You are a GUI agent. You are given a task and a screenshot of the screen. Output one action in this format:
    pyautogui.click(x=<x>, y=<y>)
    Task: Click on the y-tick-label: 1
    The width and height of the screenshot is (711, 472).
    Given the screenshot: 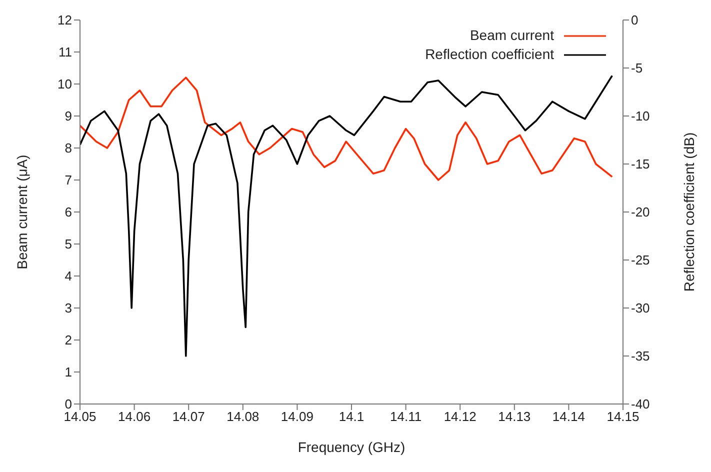 What is the action you would take?
    pyautogui.click(x=68, y=372)
    